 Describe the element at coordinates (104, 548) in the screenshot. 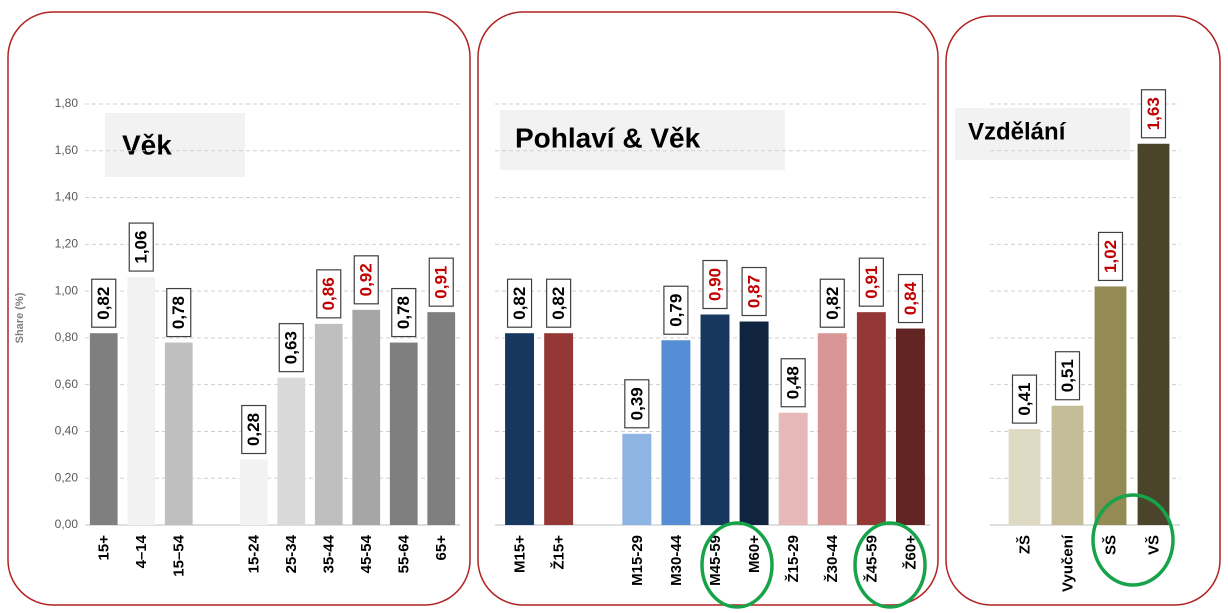

I see `x-tick-label: 15+` at that location.